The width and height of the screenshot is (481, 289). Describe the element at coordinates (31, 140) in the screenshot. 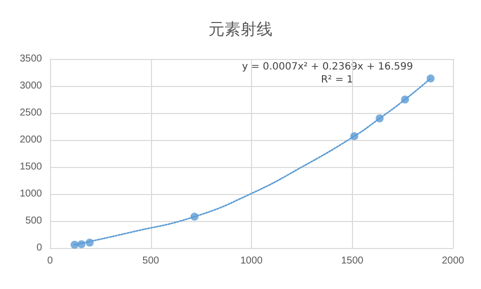

I see `y-tick-label: 2000` at that location.